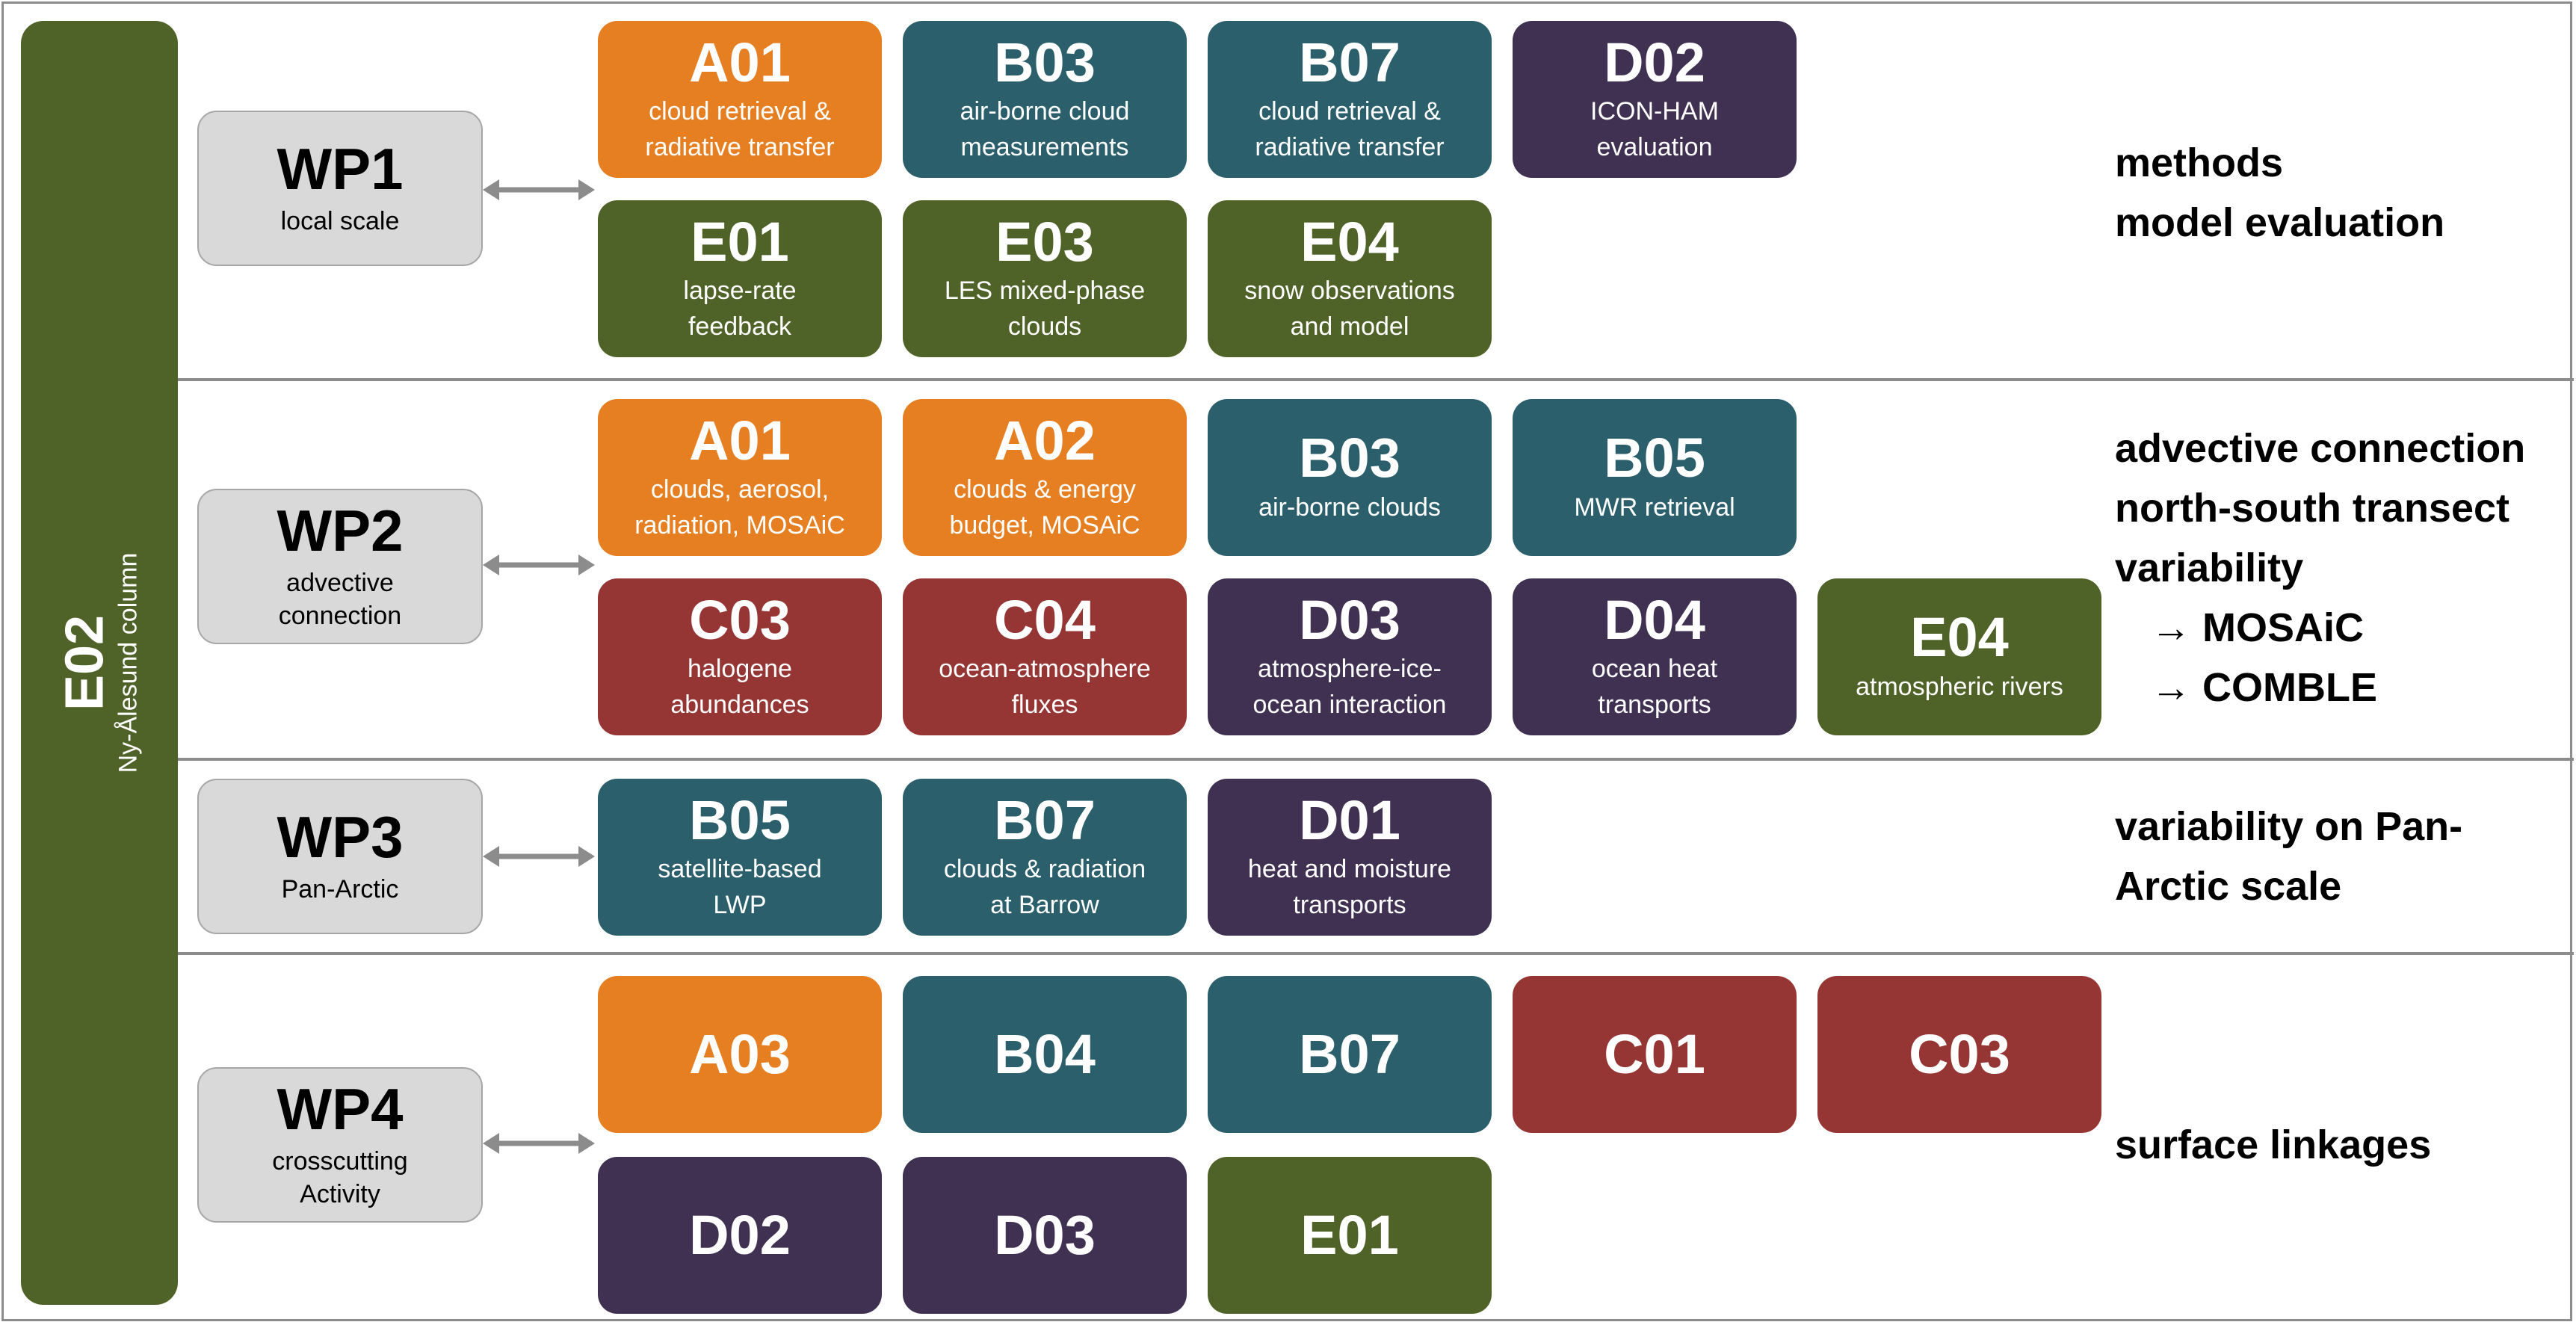 This screenshot has width=2576, height=1325. I want to click on wp1-card-e03: E03 LES mixed-phase clouds, so click(1045, 278).